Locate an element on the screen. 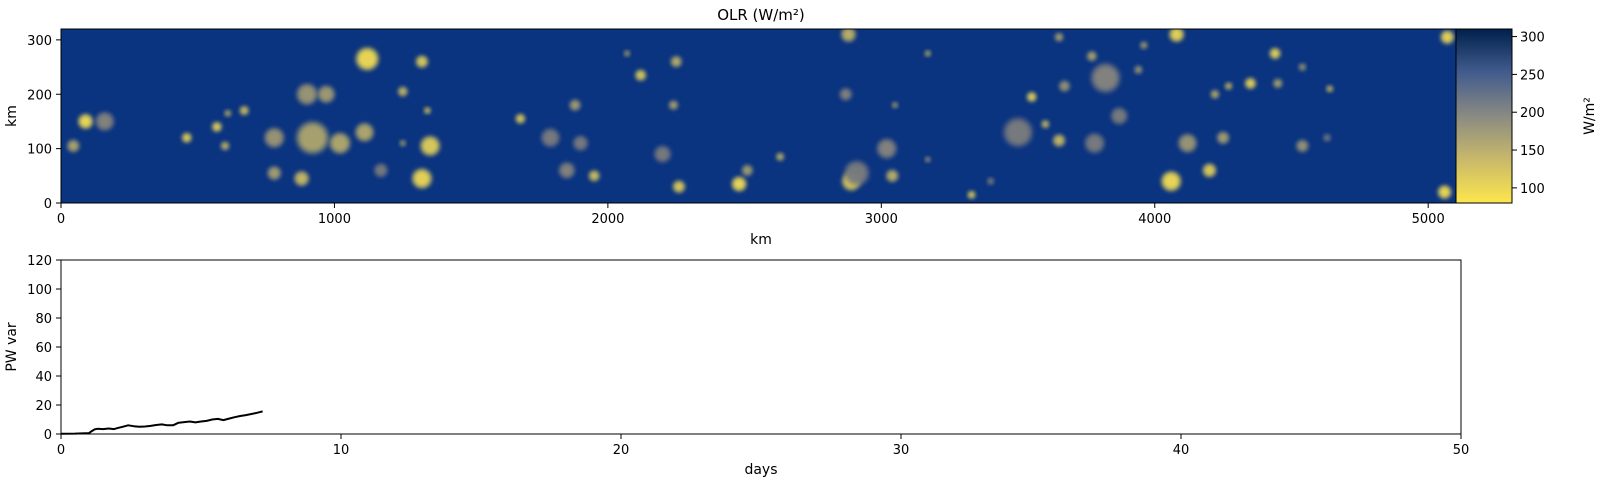 The image size is (1600, 480). line-y-tick-label: 20 is located at coordinates (43, 406).